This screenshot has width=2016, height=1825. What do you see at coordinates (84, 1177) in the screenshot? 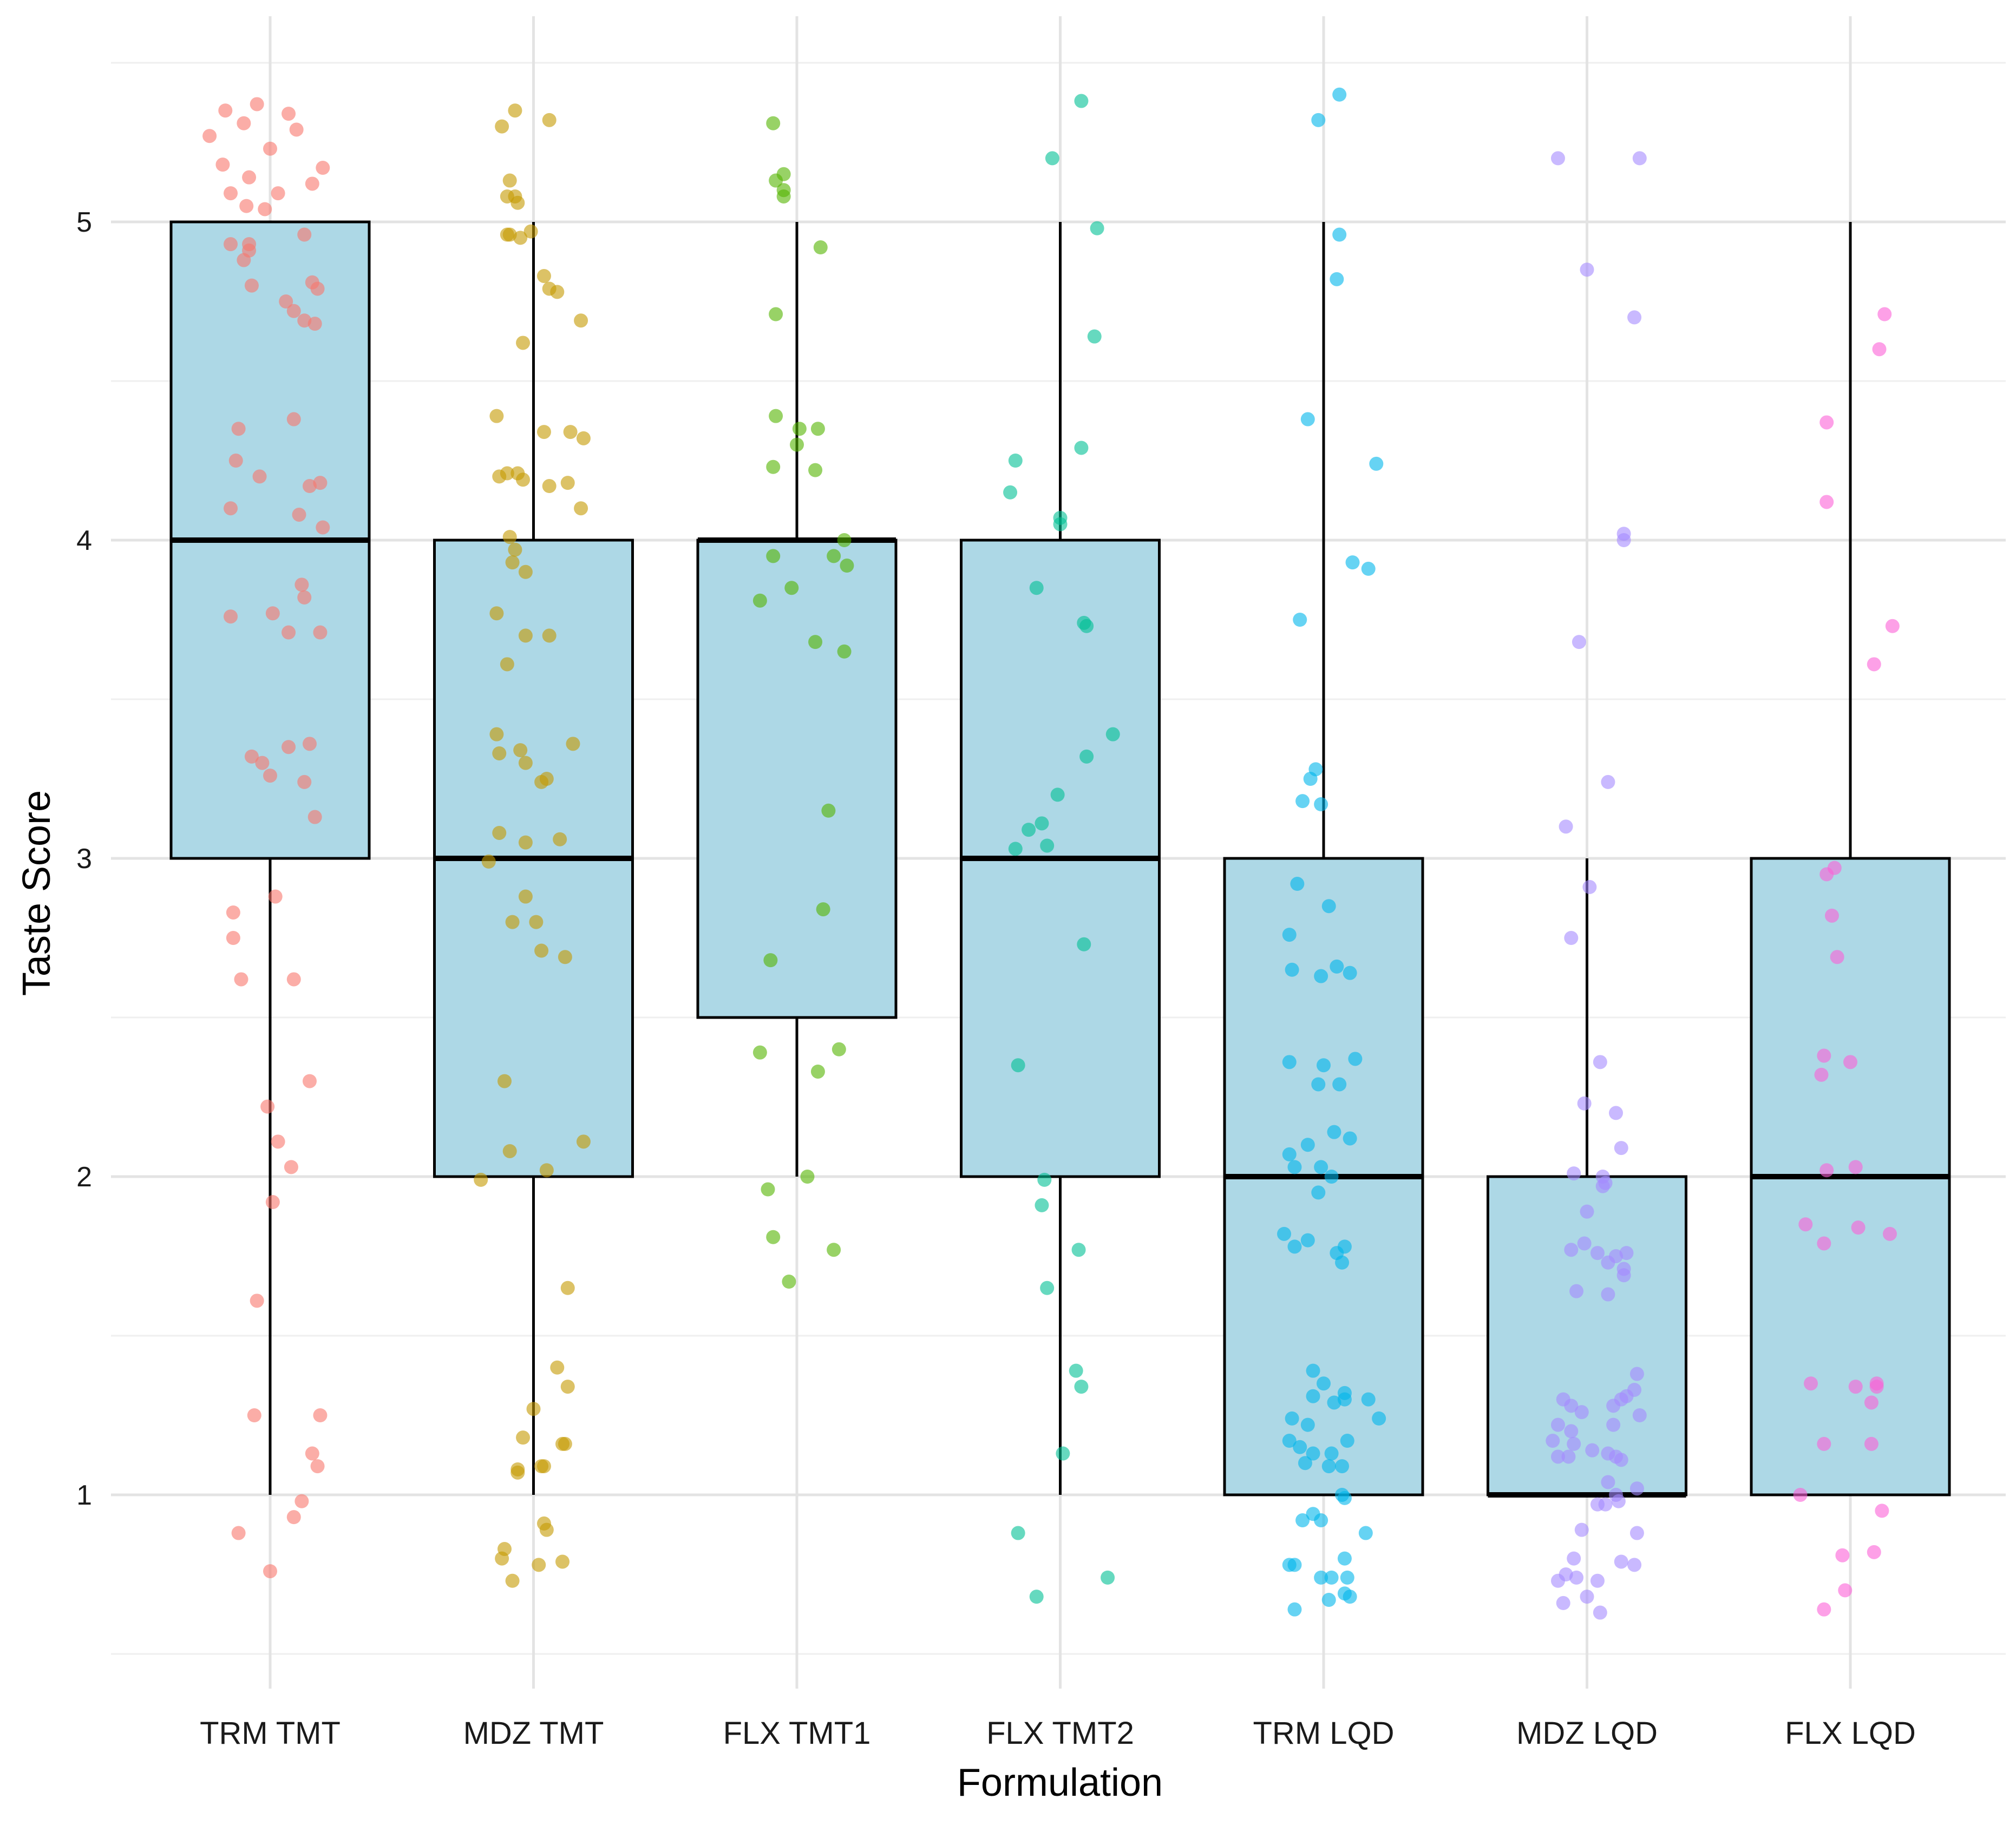
I see `y-tick-label: 2` at bounding box center [84, 1177].